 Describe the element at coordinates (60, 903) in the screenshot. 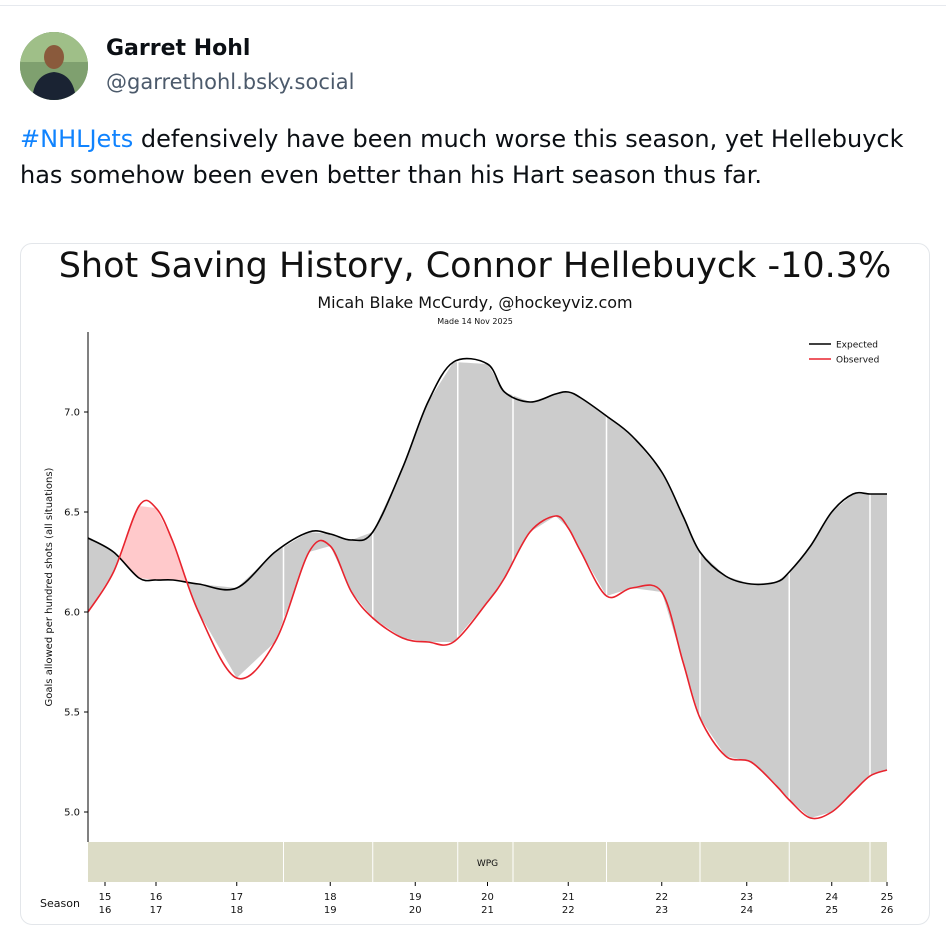

I see `x-axis-label: Season` at that location.